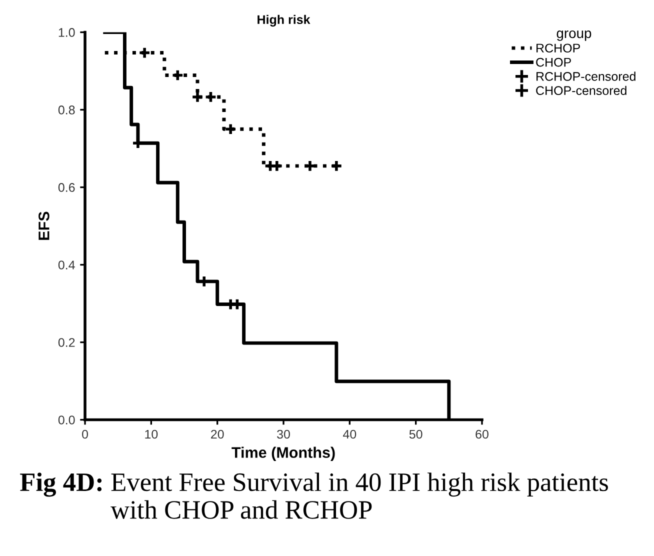 The width and height of the screenshot is (654, 556). What do you see at coordinates (482, 434) in the screenshot?
I see `x-tick-label: 60` at bounding box center [482, 434].